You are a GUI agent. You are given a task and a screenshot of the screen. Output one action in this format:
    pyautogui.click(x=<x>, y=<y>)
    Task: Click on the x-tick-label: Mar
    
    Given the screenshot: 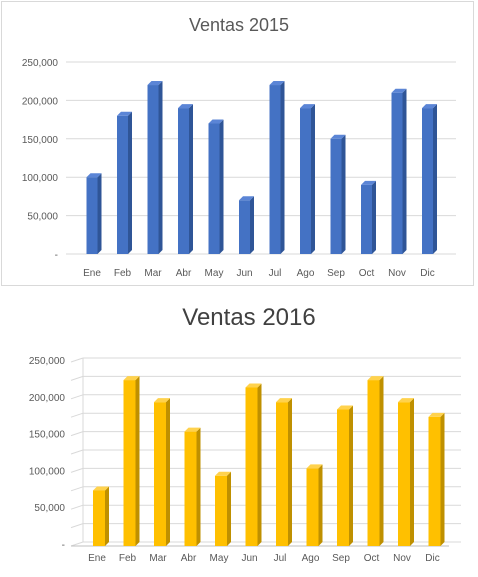 What is the action you would take?
    pyautogui.click(x=153, y=273)
    